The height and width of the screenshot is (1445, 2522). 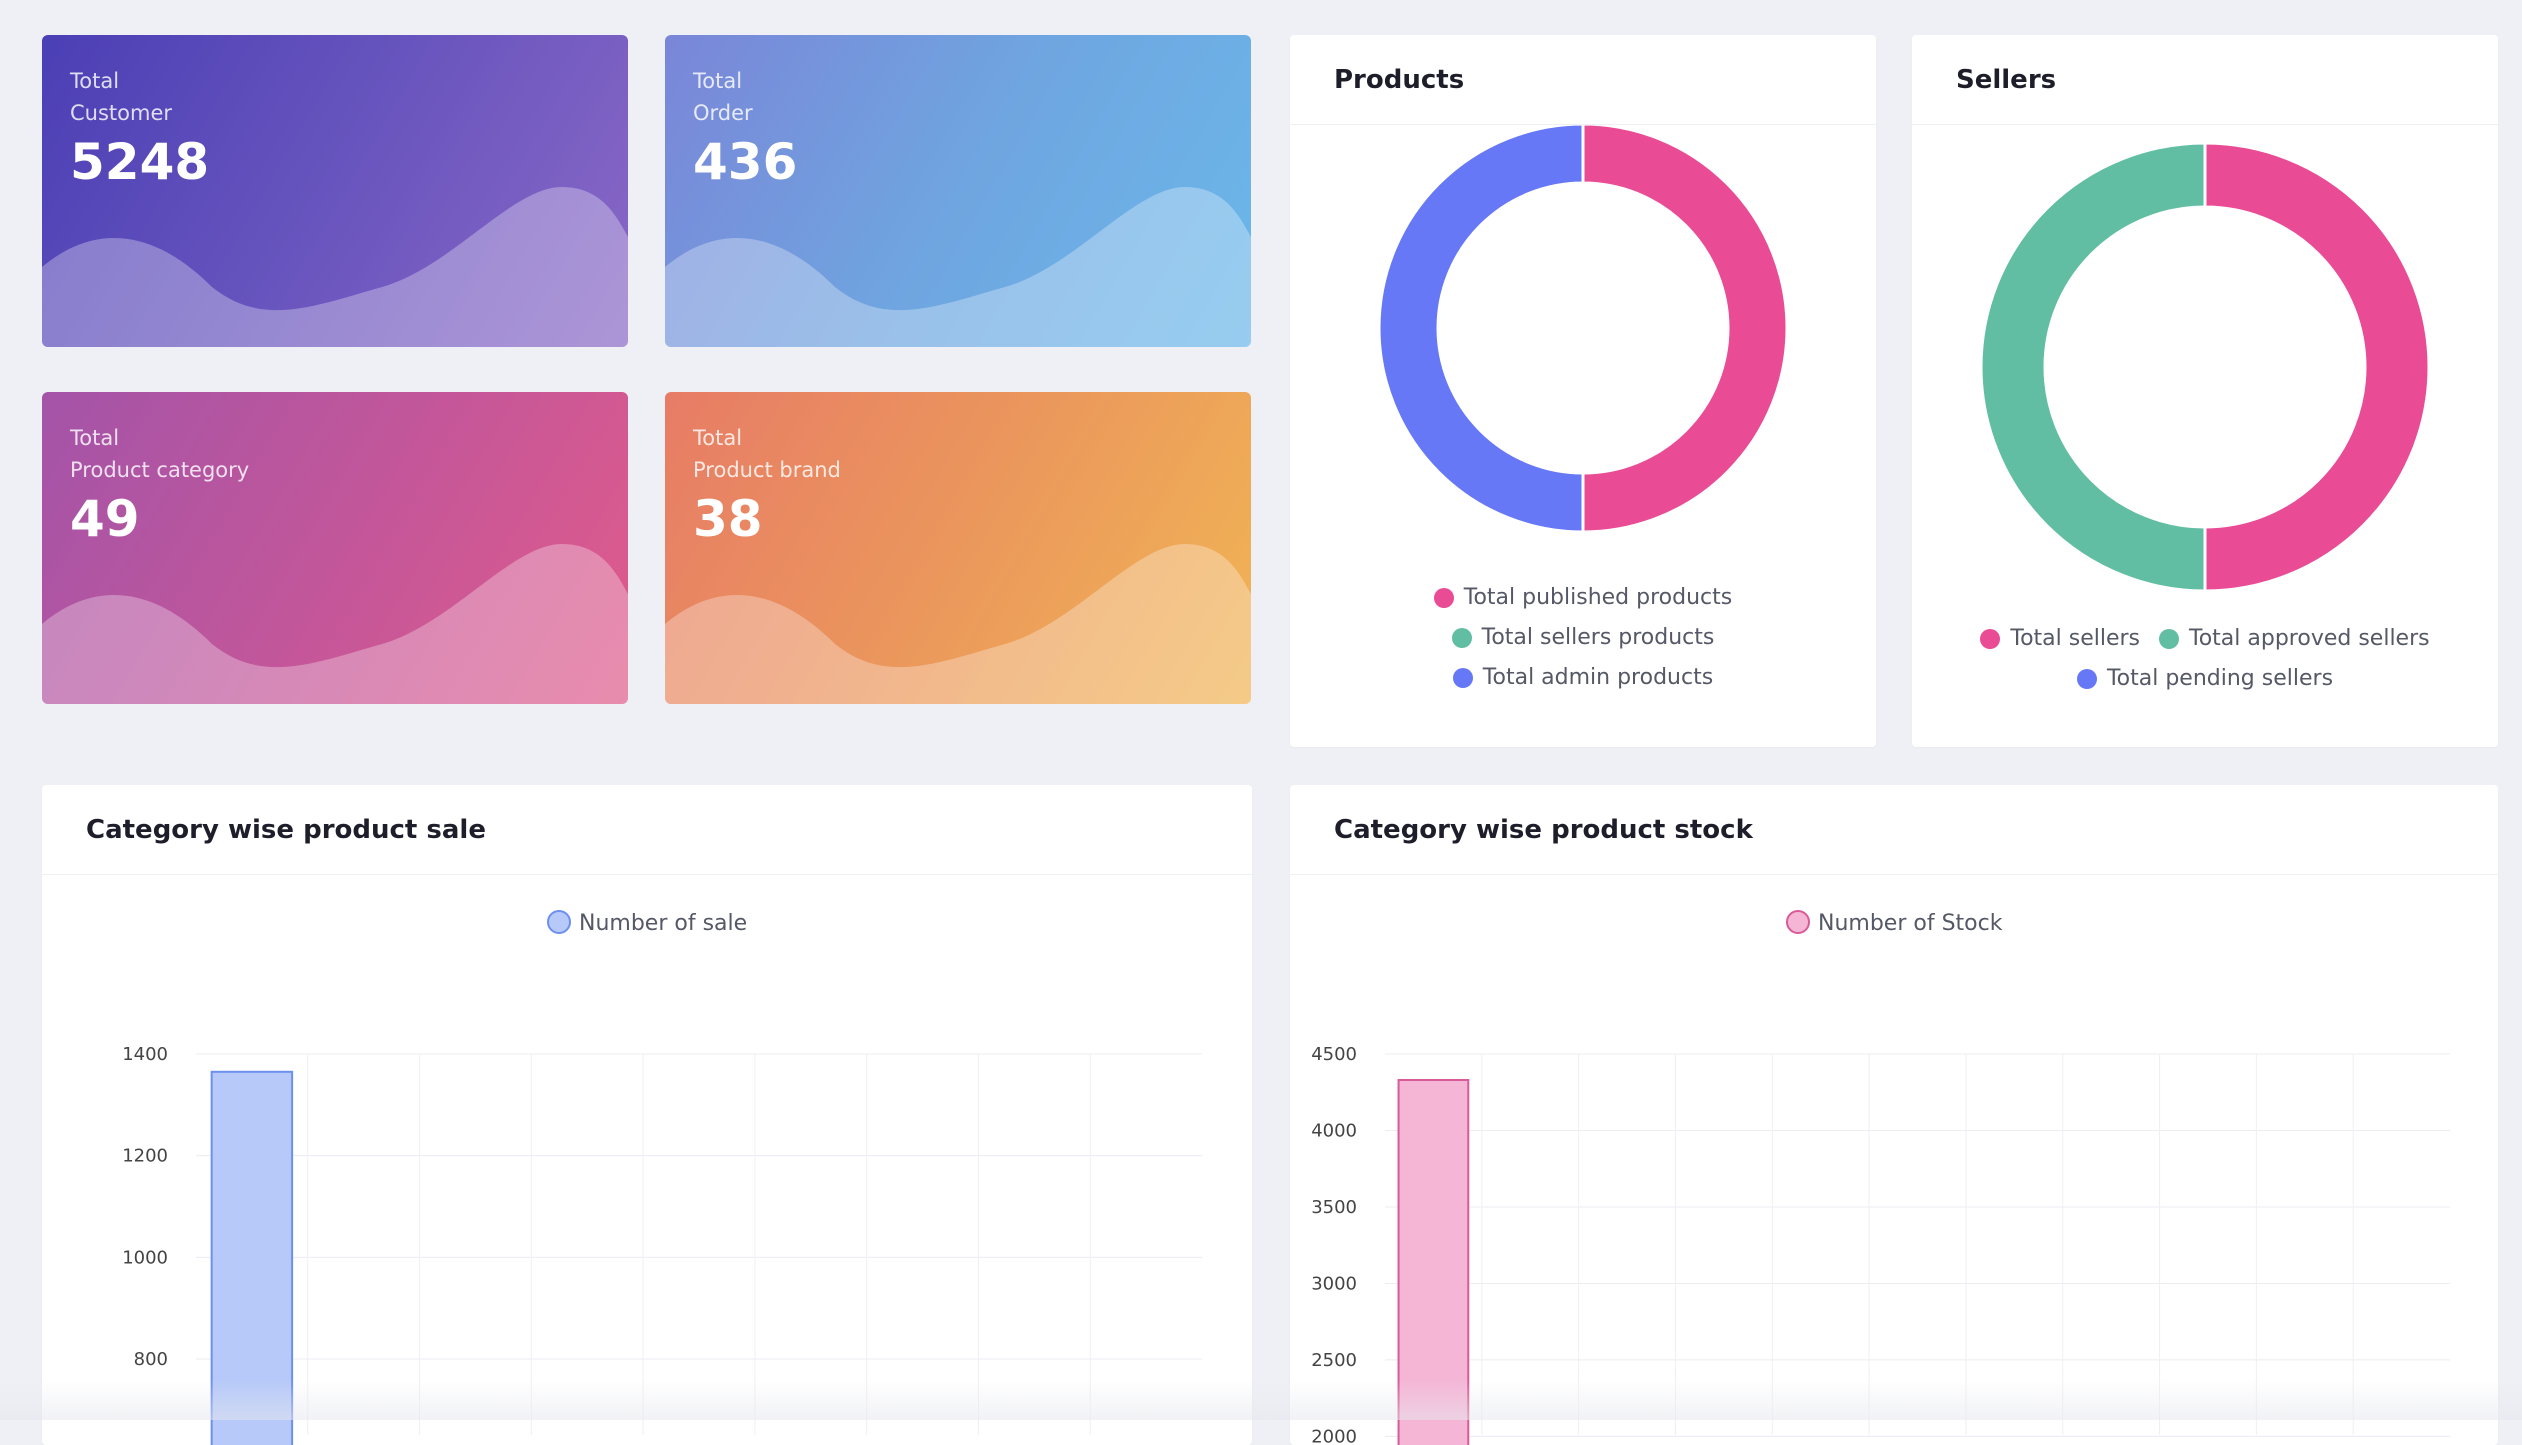 What do you see at coordinates (1598, 677) in the screenshot?
I see `legend-label: Total admin products` at bounding box center [1598, 677].